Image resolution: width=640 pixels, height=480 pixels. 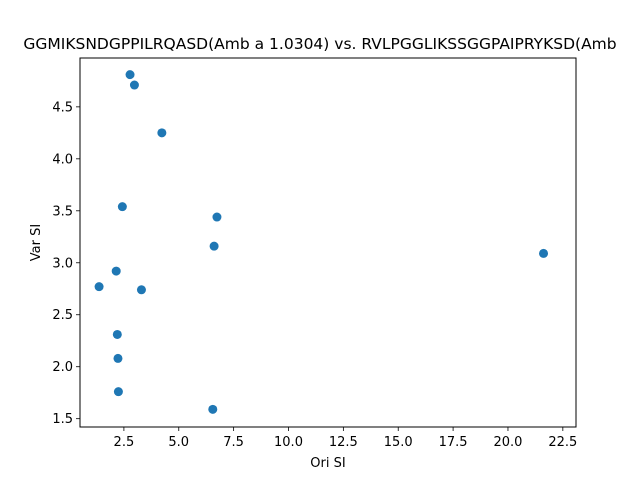 I want to click on y-tick-label: 1.5, so click(x=62, y=419).